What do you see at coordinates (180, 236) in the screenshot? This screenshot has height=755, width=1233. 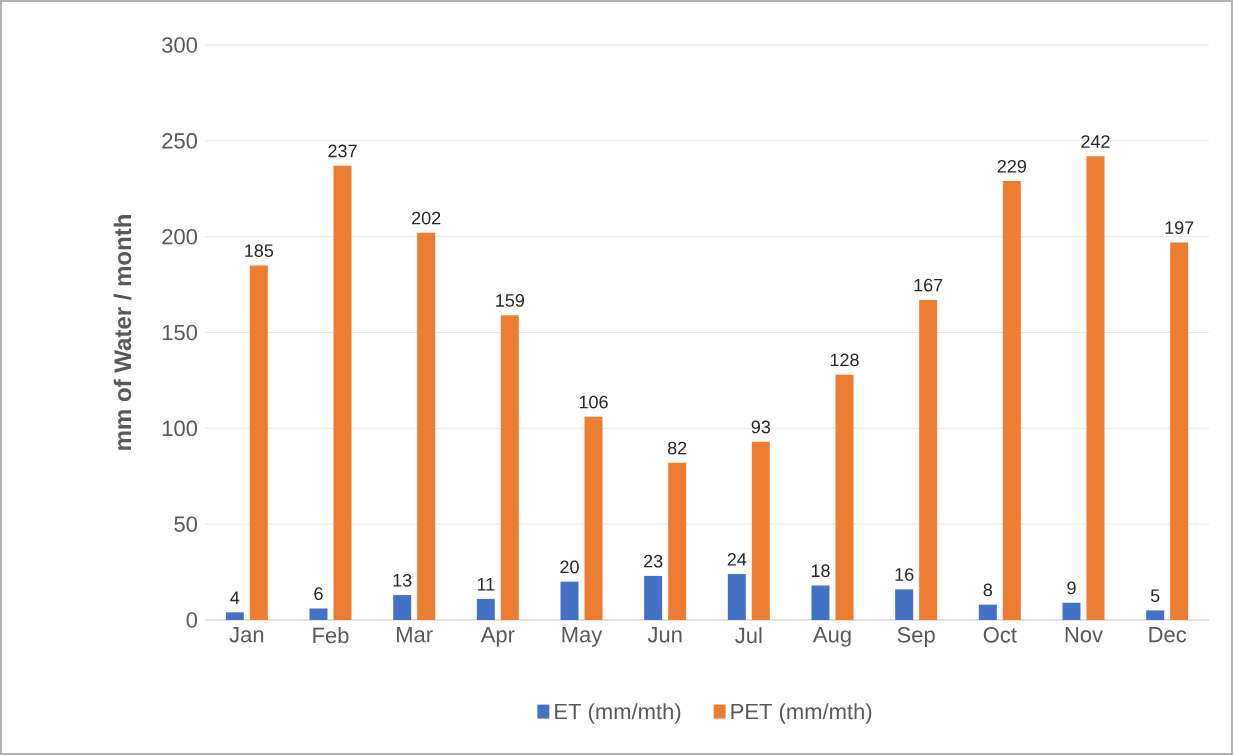 I see `y-tick-label: 200` at bounding box center [180, 236].